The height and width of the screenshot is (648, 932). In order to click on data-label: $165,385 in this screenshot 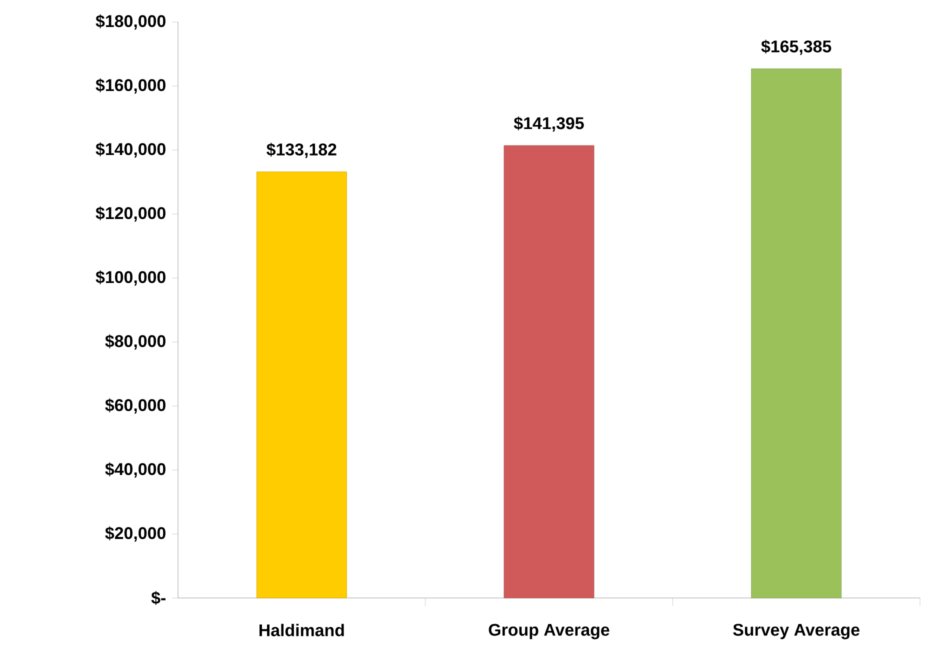, I will do `click(796, 47)`.